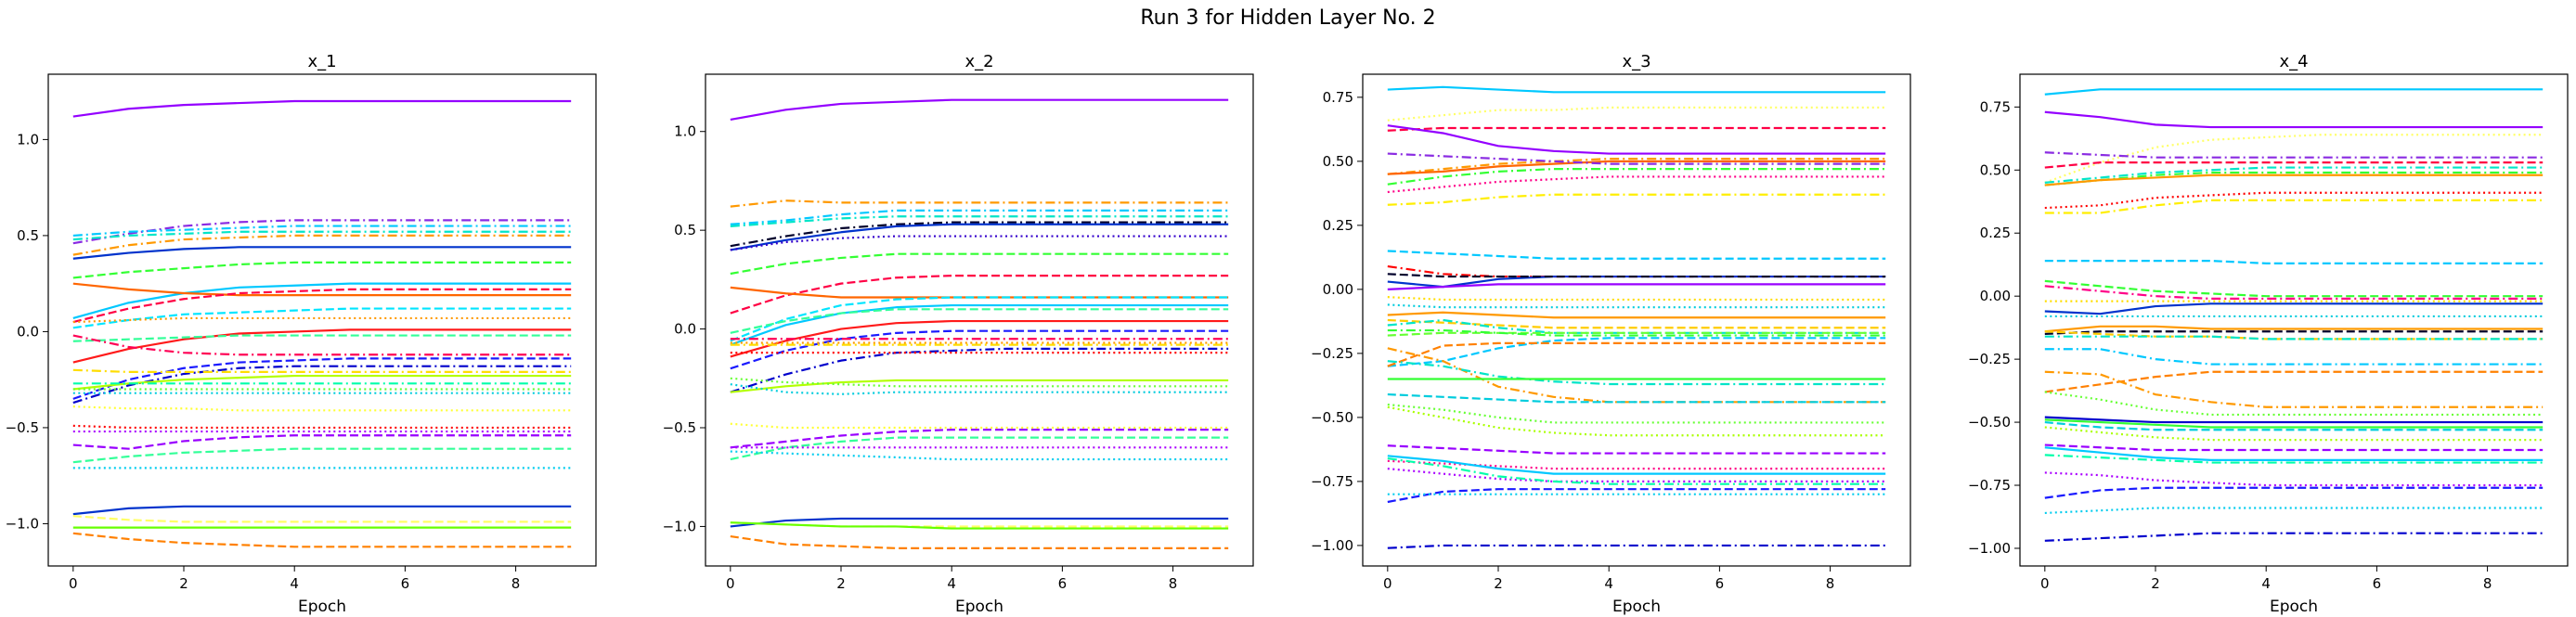 This screenshot has width=2576, height=617. I want to click on subplot-title: x_4, so click(2293, 62).